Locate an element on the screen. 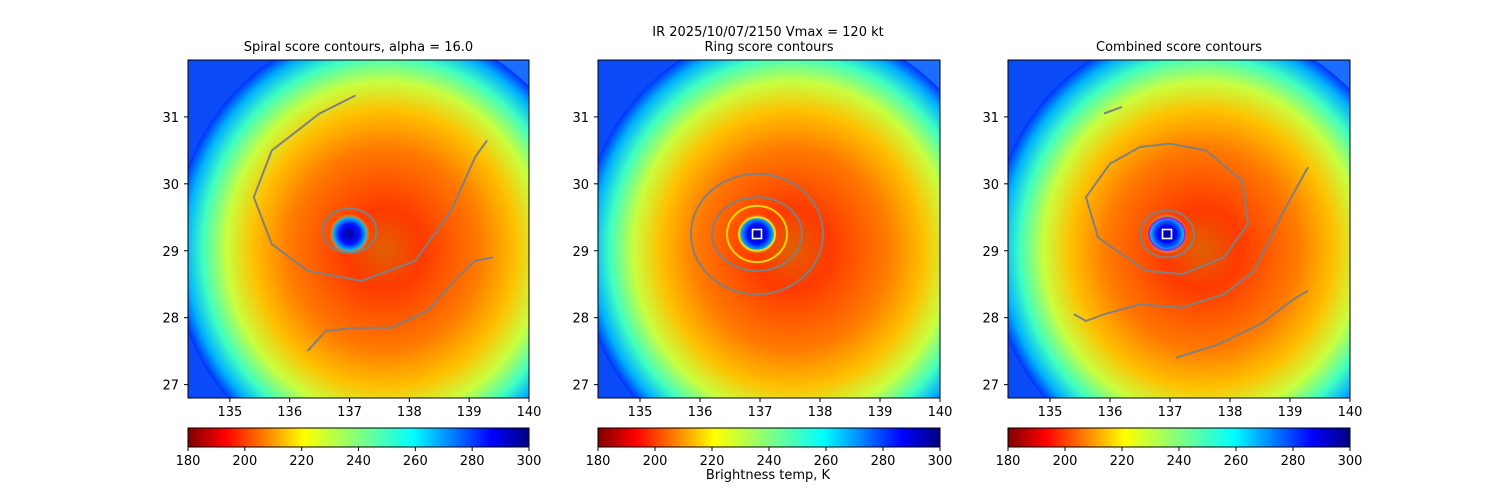  colorbar-label: Brightness temp, K is located at coordinates (768, 475).